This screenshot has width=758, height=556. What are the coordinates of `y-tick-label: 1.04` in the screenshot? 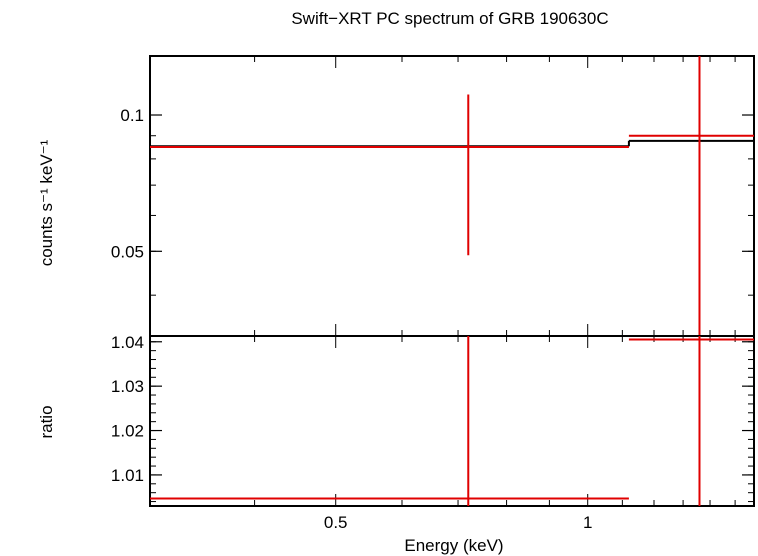 It's located at (127, 342).